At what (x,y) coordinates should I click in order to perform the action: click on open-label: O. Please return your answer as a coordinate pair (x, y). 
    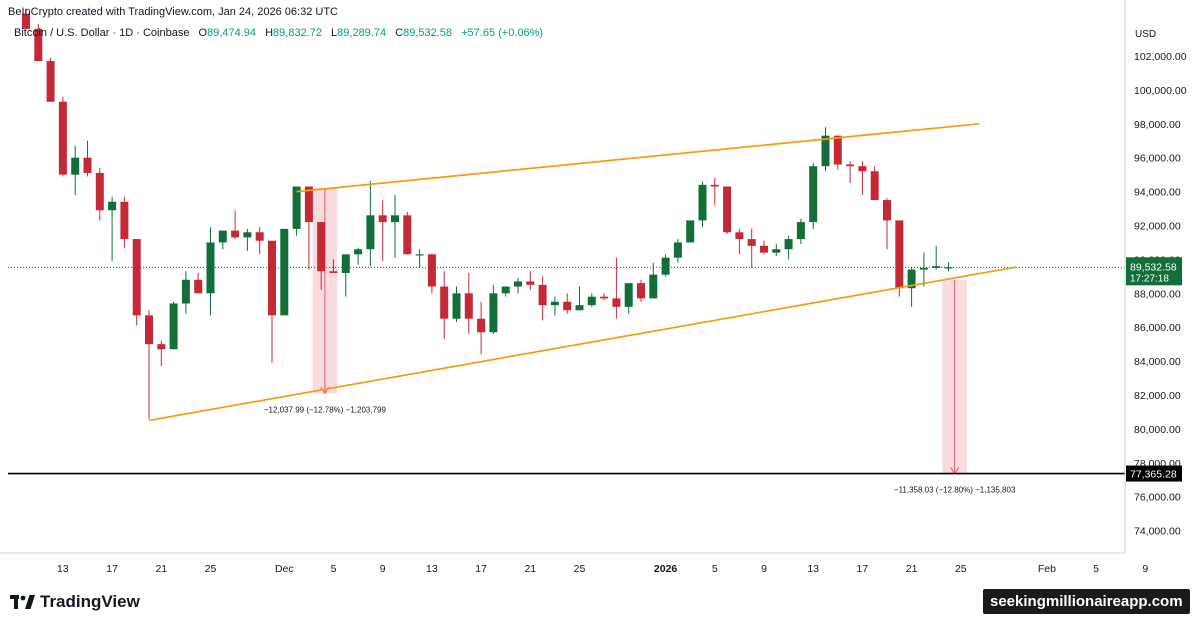
    Looking at the image, I should click on (203, 33).